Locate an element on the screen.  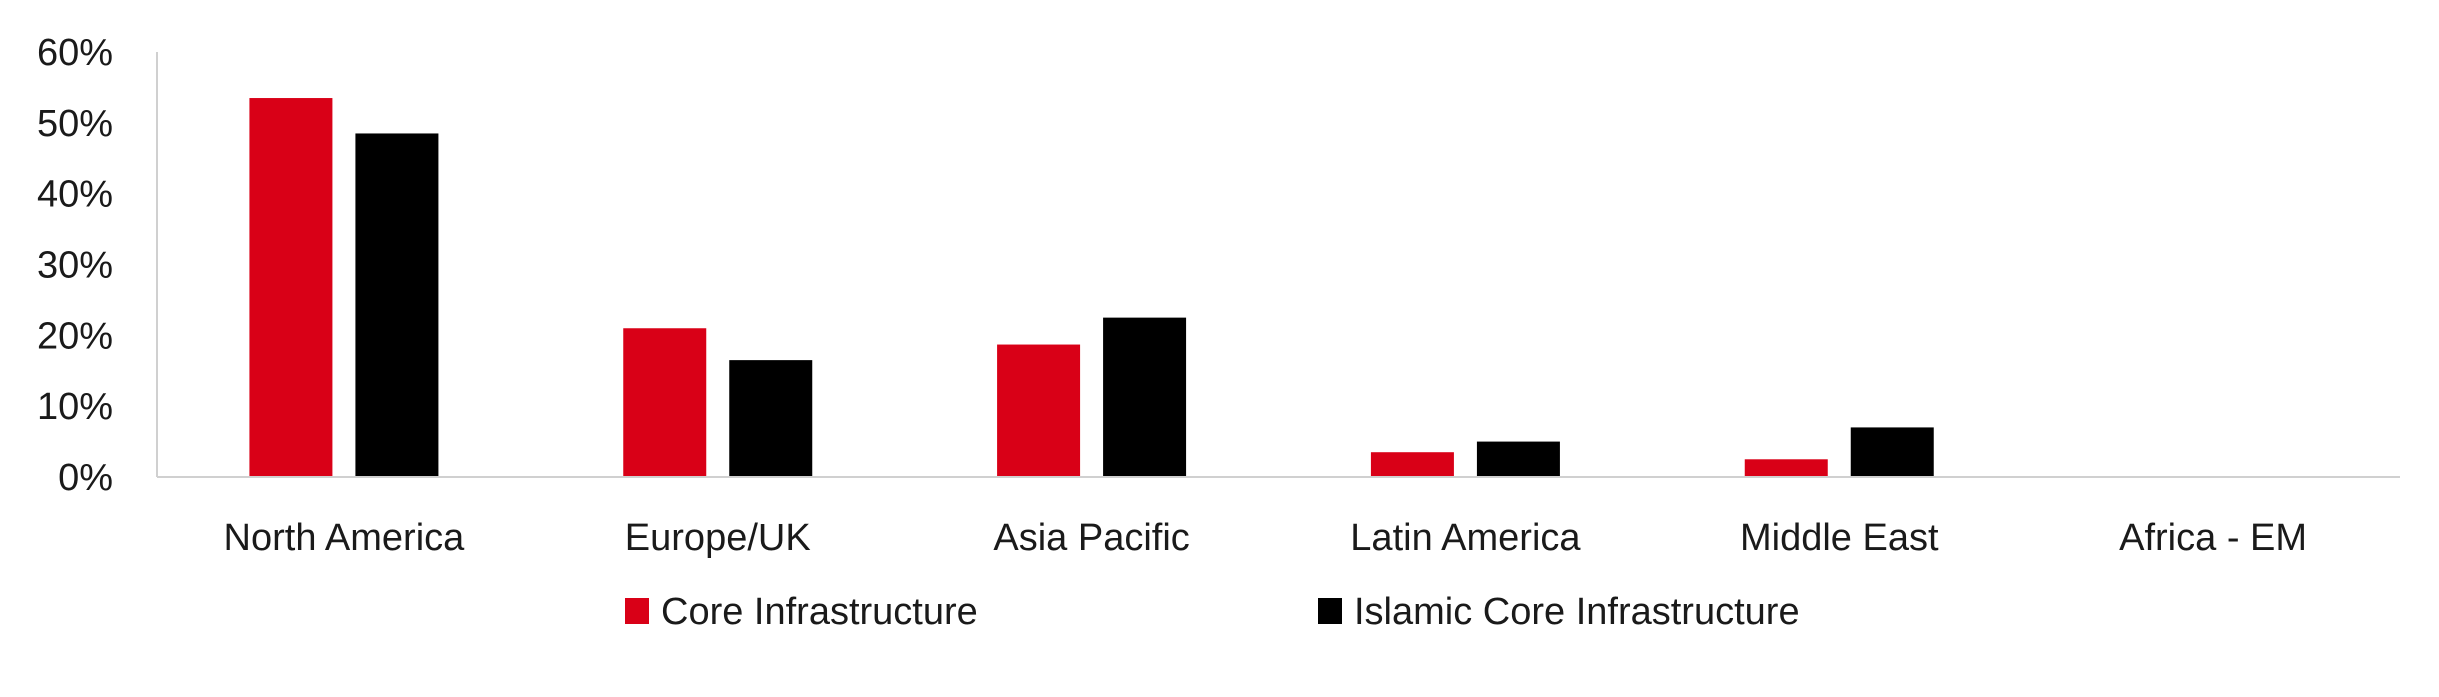
x-category-label: Middle East is located at coordinates (1839, 538).